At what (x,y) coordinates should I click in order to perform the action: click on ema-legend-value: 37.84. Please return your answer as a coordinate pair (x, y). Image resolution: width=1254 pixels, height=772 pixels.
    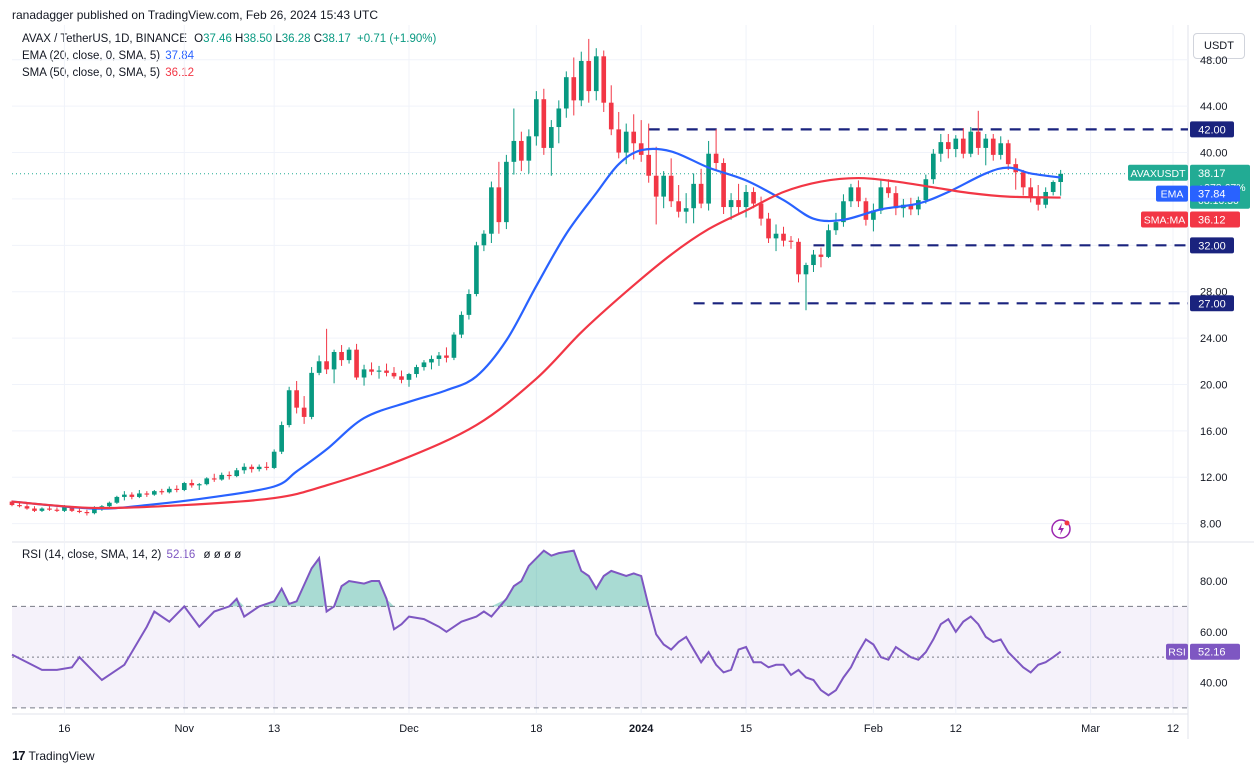
    Looking at the image, I should click on (180, 56).